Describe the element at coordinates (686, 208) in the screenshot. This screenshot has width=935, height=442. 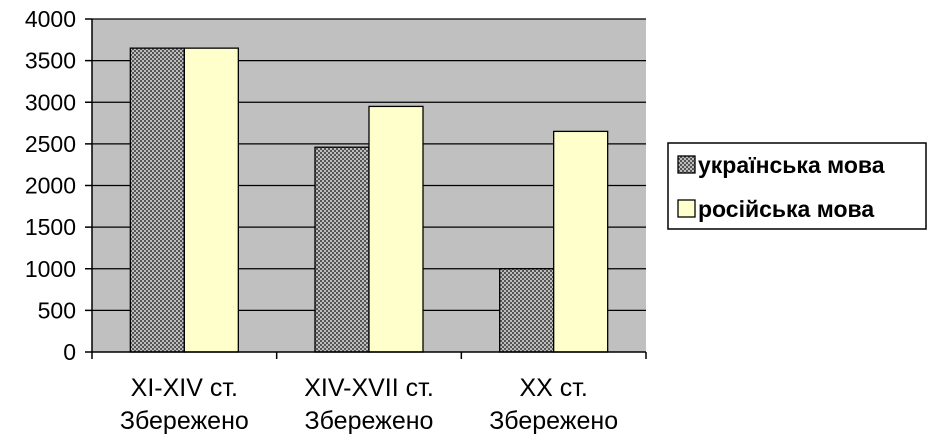
I see `legend-swatch-russian` at that location.